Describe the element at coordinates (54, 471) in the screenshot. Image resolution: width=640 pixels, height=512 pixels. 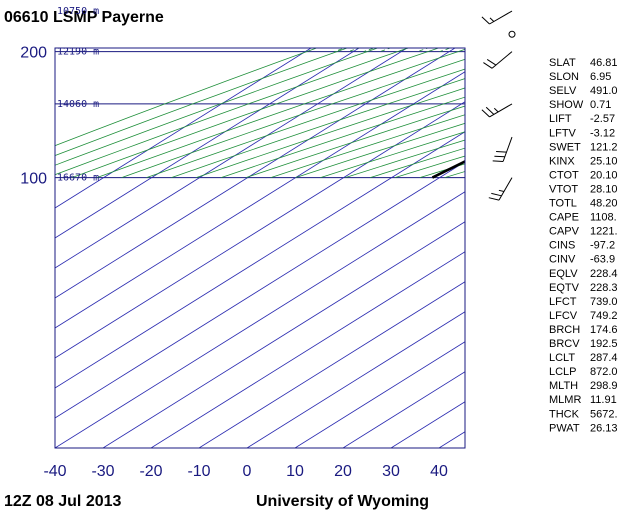
I see `temperature-tick-label: -40` at that location.